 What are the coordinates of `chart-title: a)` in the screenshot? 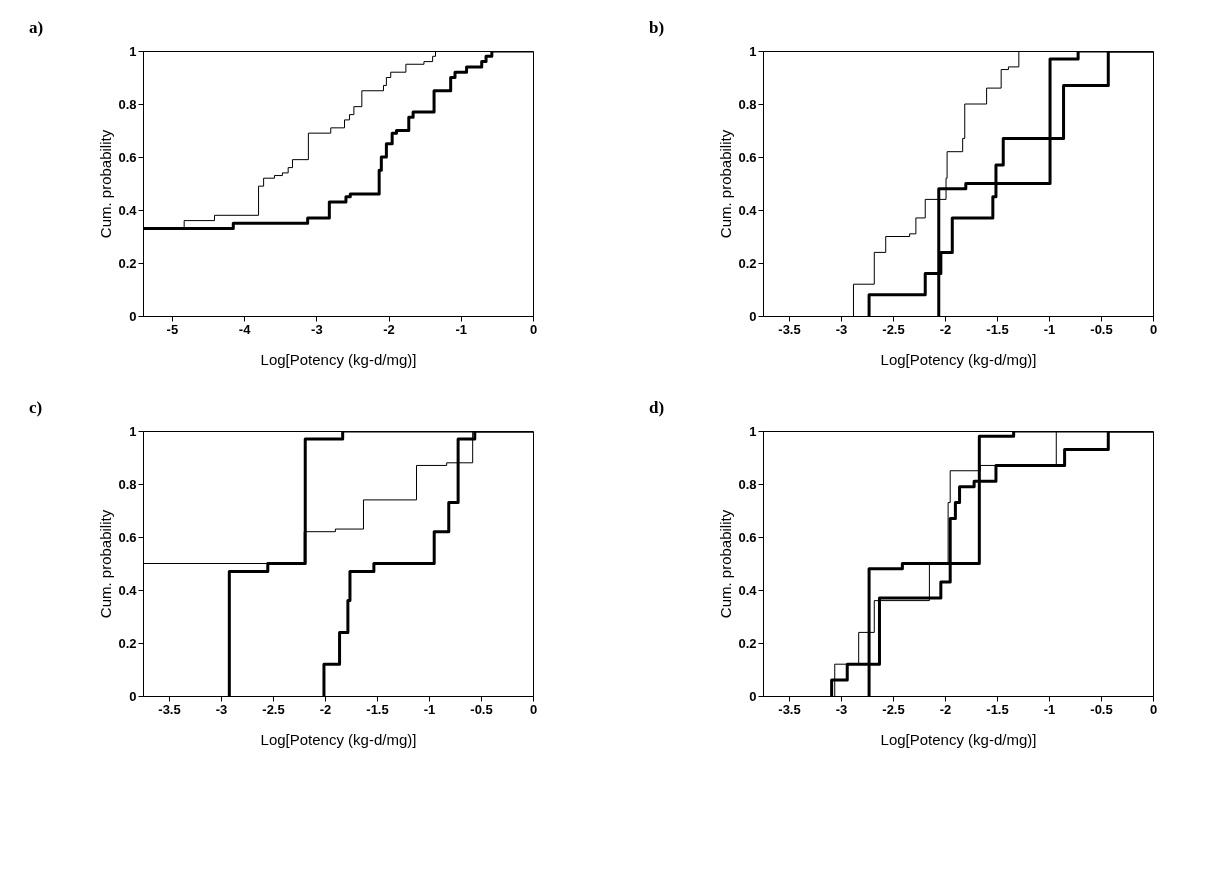 It's located at (36, 27).